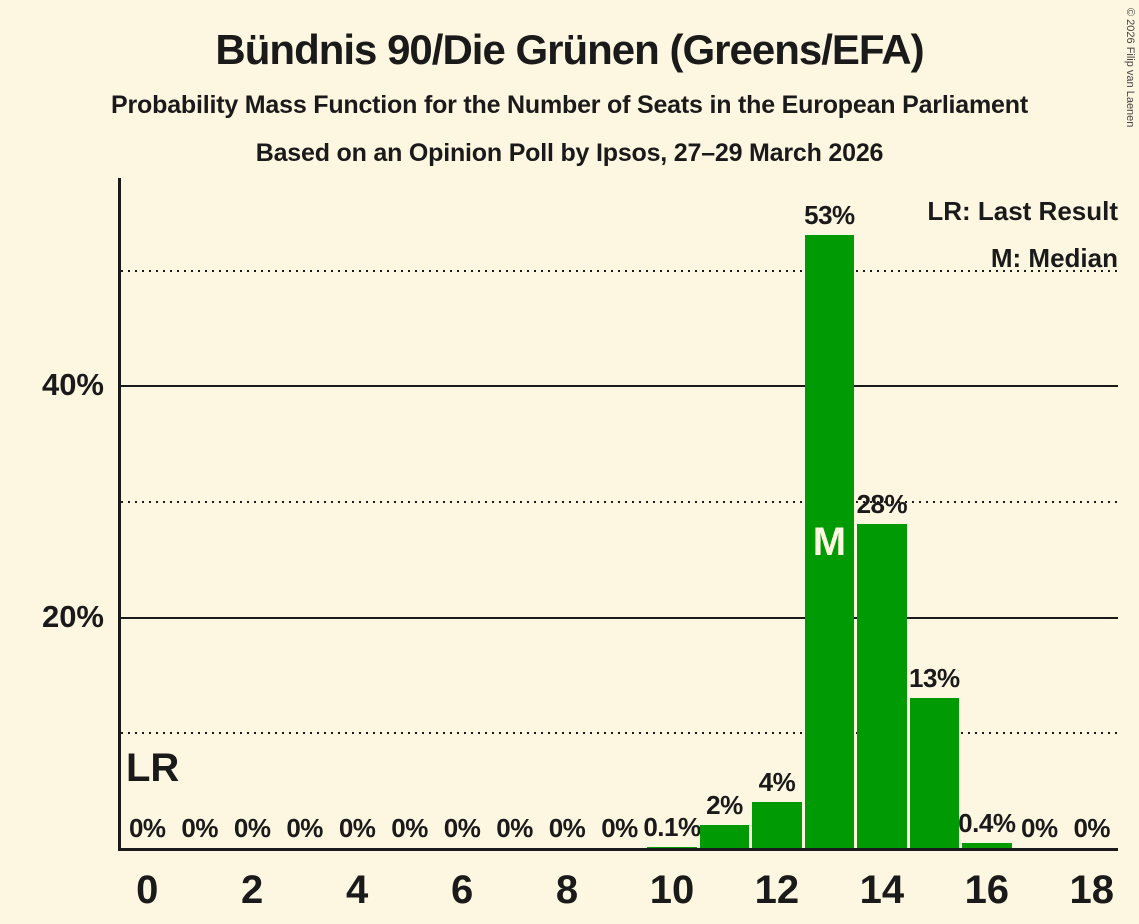 This screenshot has width=1139, height=924. What do you see at coordinates (147, 890) in the screenshot?
I see `x-tick-0: 0` at bounding box center [147, 890].